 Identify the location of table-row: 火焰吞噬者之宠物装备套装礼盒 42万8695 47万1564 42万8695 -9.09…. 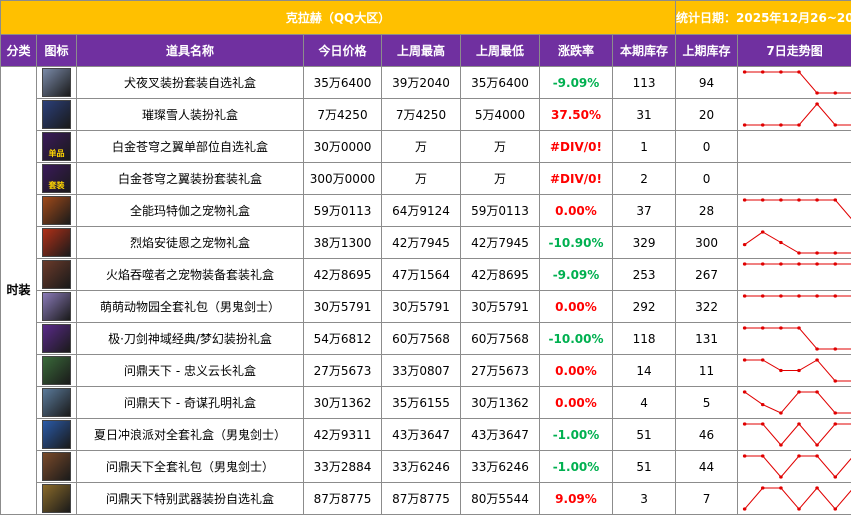
(426, 274).